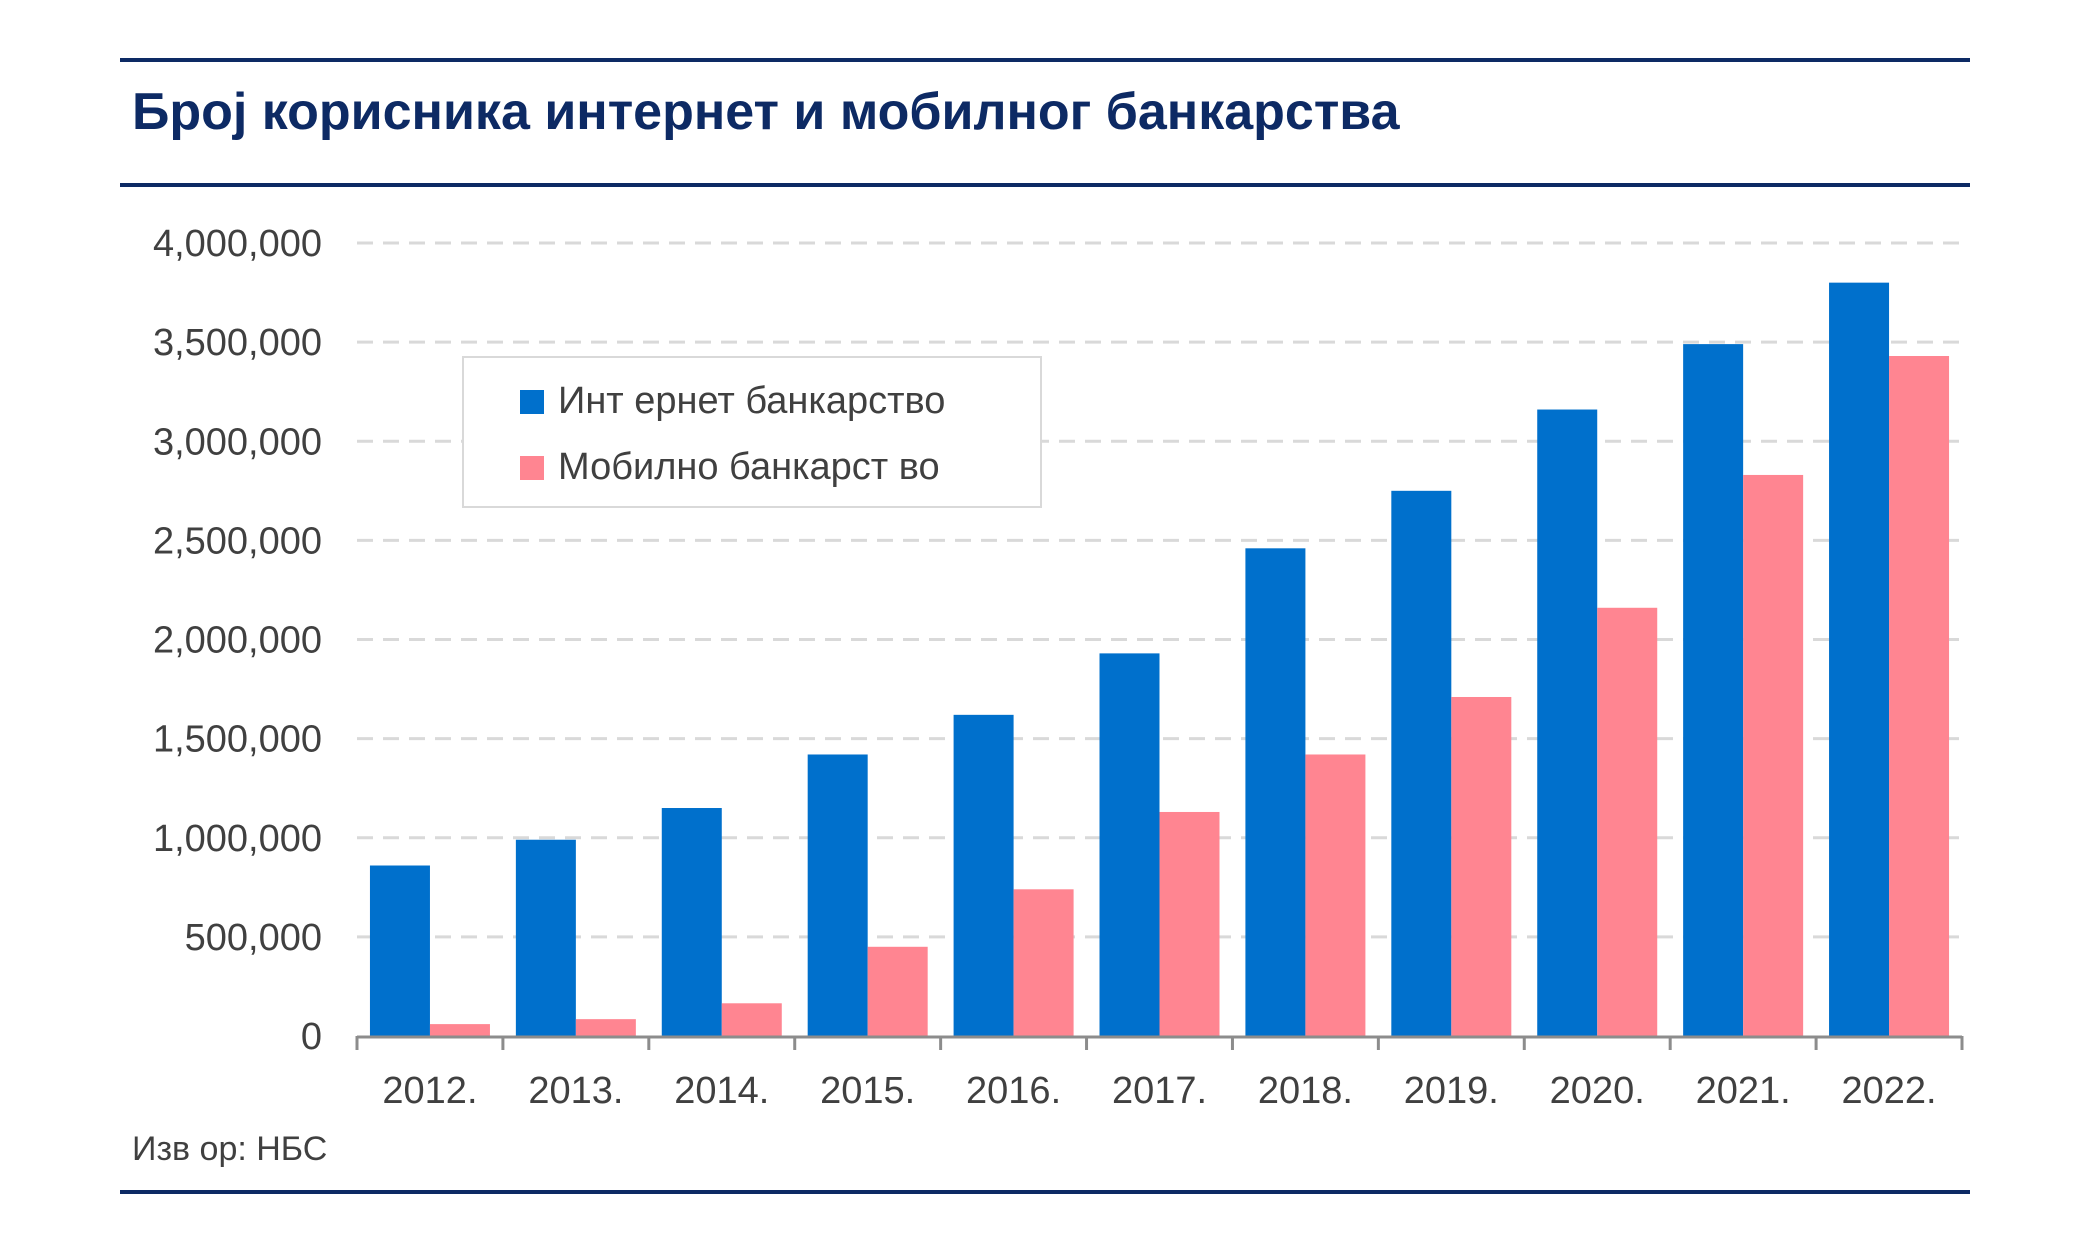 This screenshot has width=2084, height=1250. Describe the element at coordinates (237, 740) in the screenshot. I see `y-tick-label: 1,500,000` at that location.